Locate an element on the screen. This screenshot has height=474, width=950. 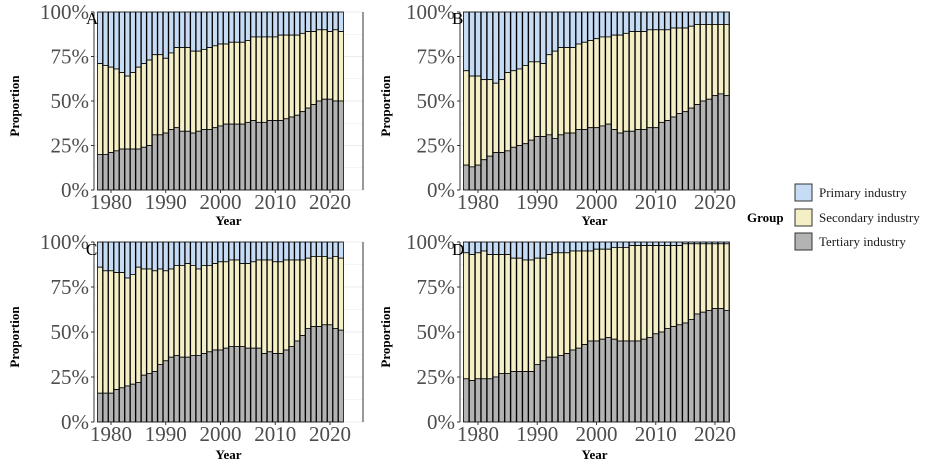
bar-secondary-1997 is located at coordinates (578, 86).